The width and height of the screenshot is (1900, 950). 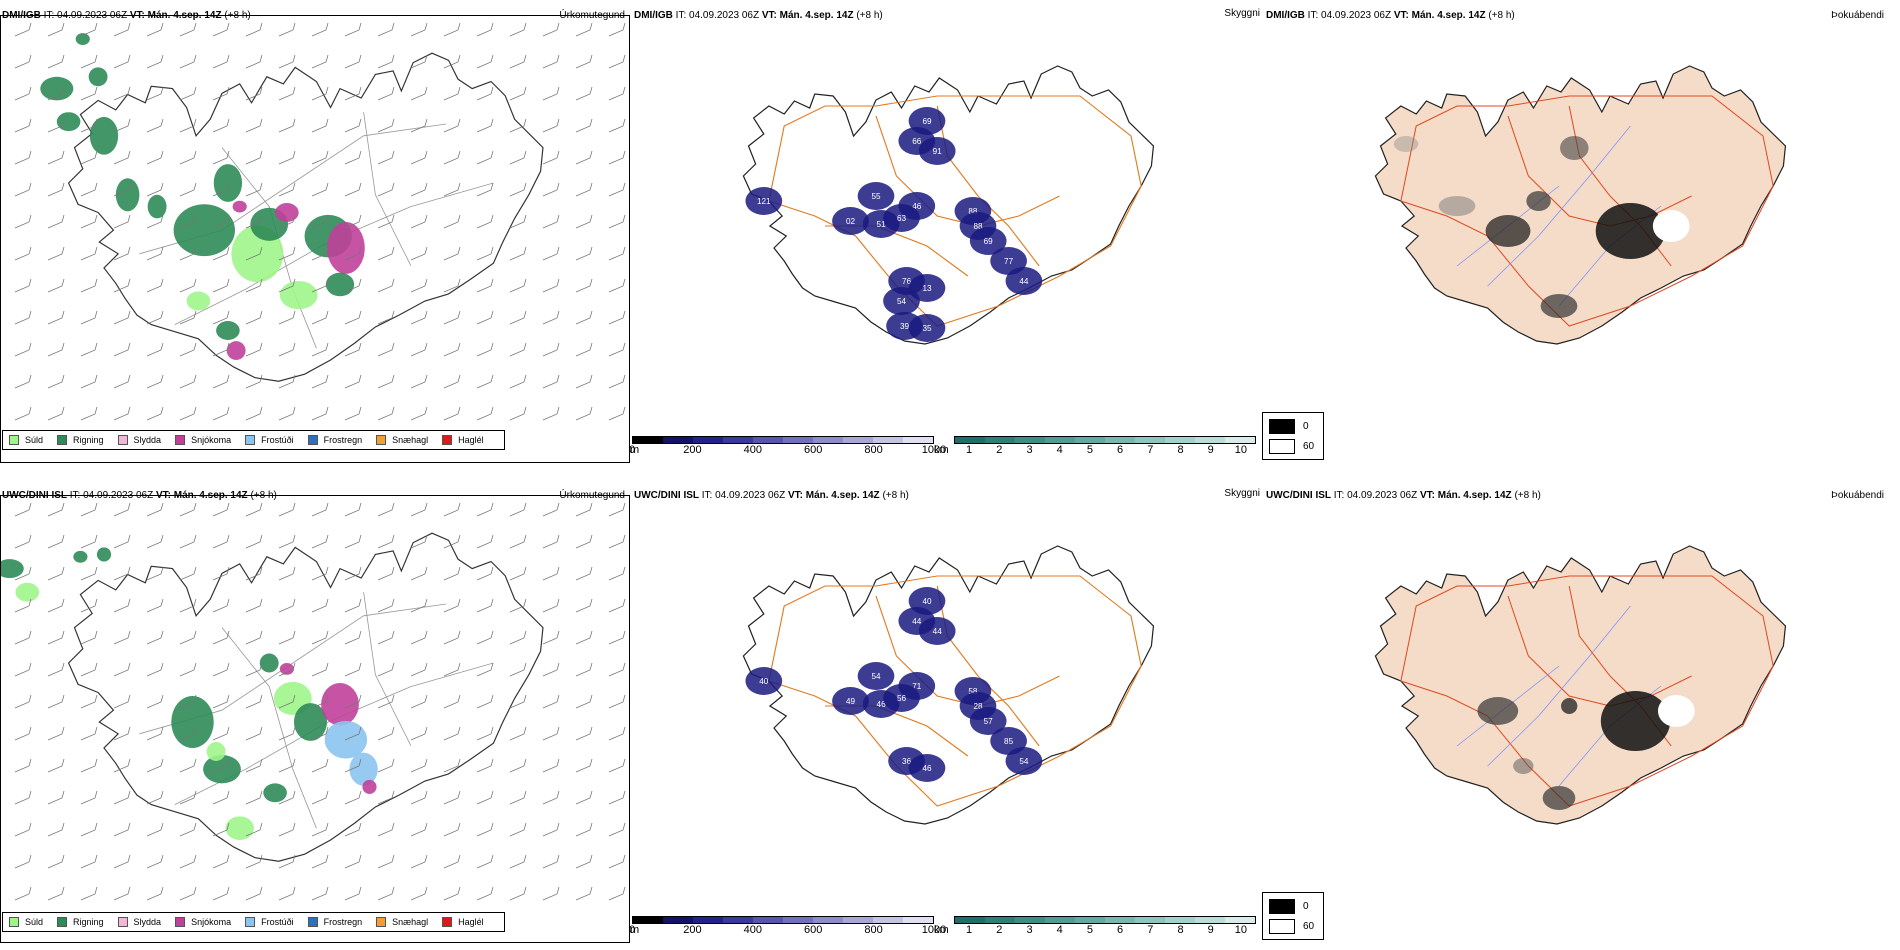 I want to click on fog-map, so click(x=1579, y=716).